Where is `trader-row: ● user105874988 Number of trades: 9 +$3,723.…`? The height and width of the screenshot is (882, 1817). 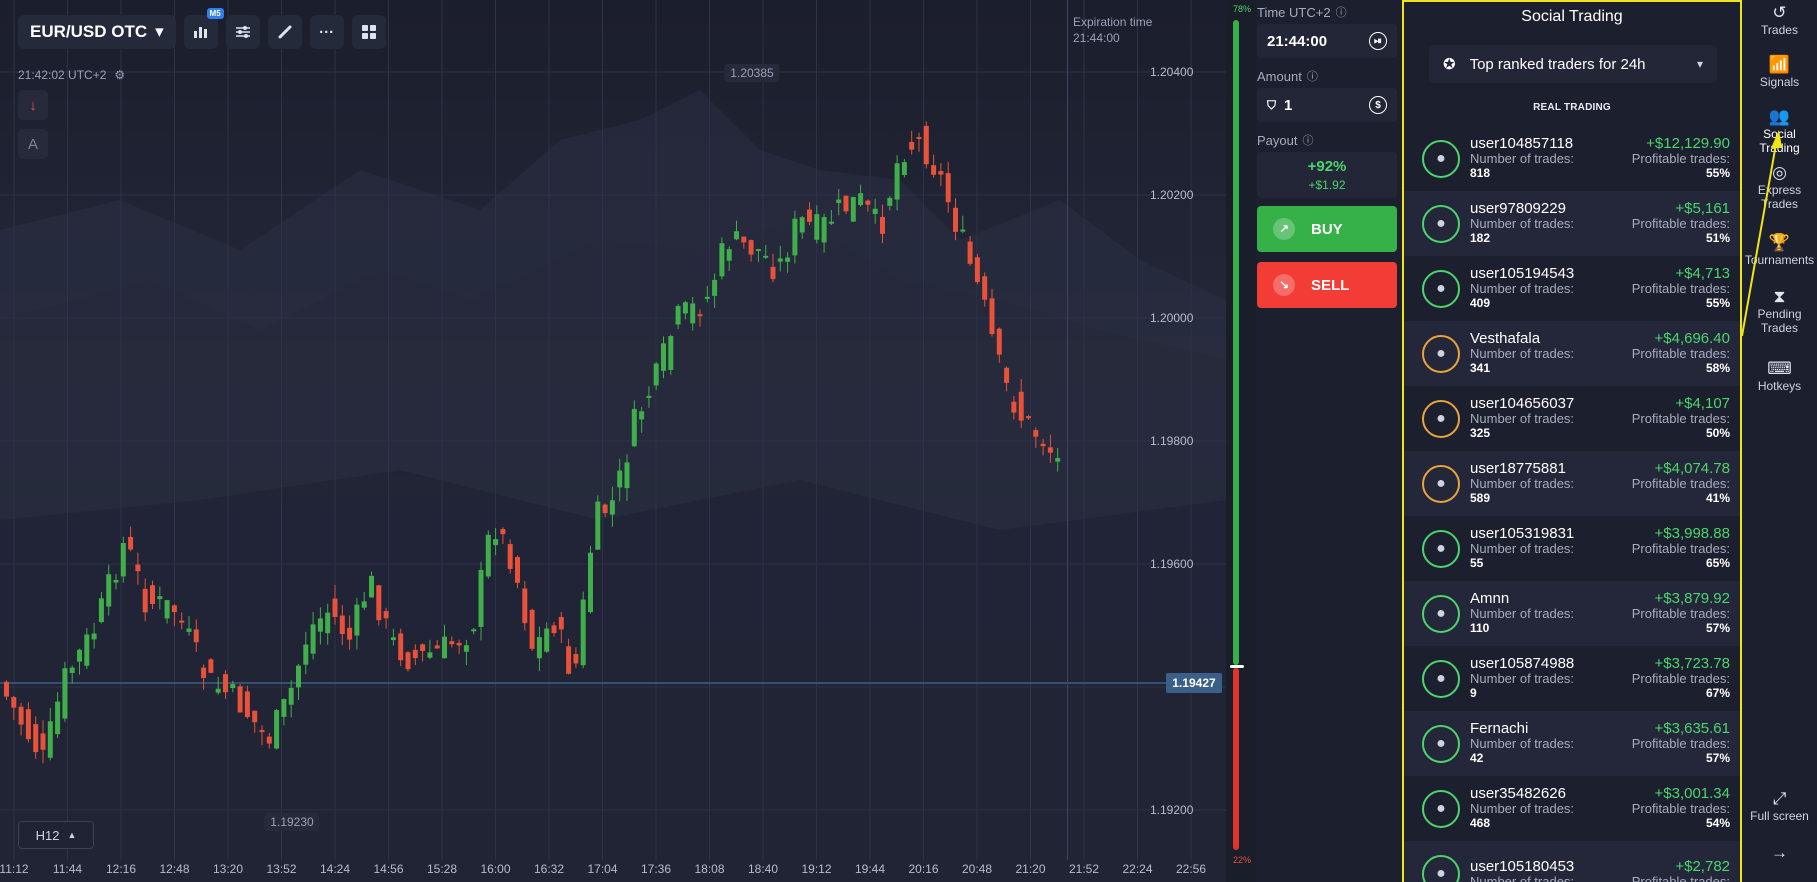 trader-row: ● user105874988 Number of trades: 9 +$3,723.… is located at coordinates (1572, 678).